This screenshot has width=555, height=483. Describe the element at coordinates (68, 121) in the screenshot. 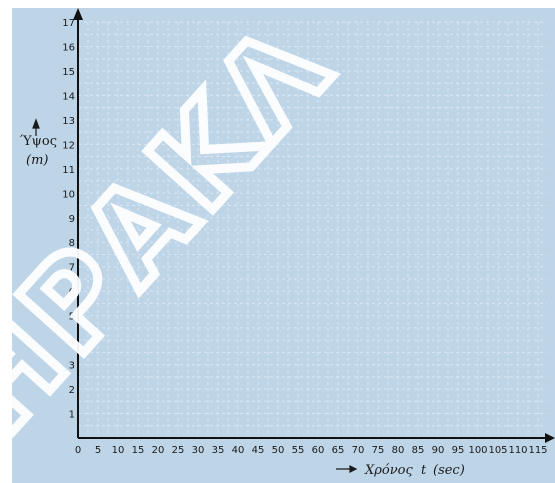

I see `y-tick-label: 13` at that location.